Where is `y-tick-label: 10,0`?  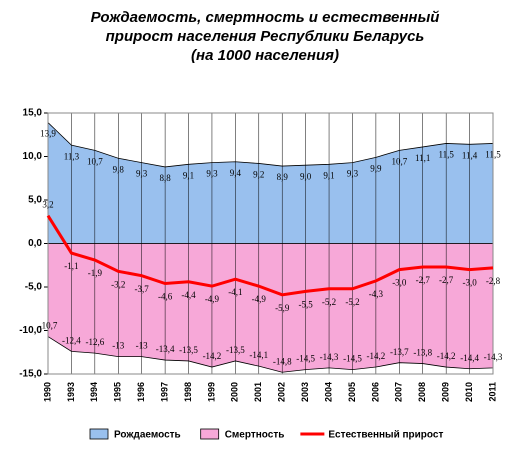 y-tick-label: 10,0 is located at coordinates (33, 156).